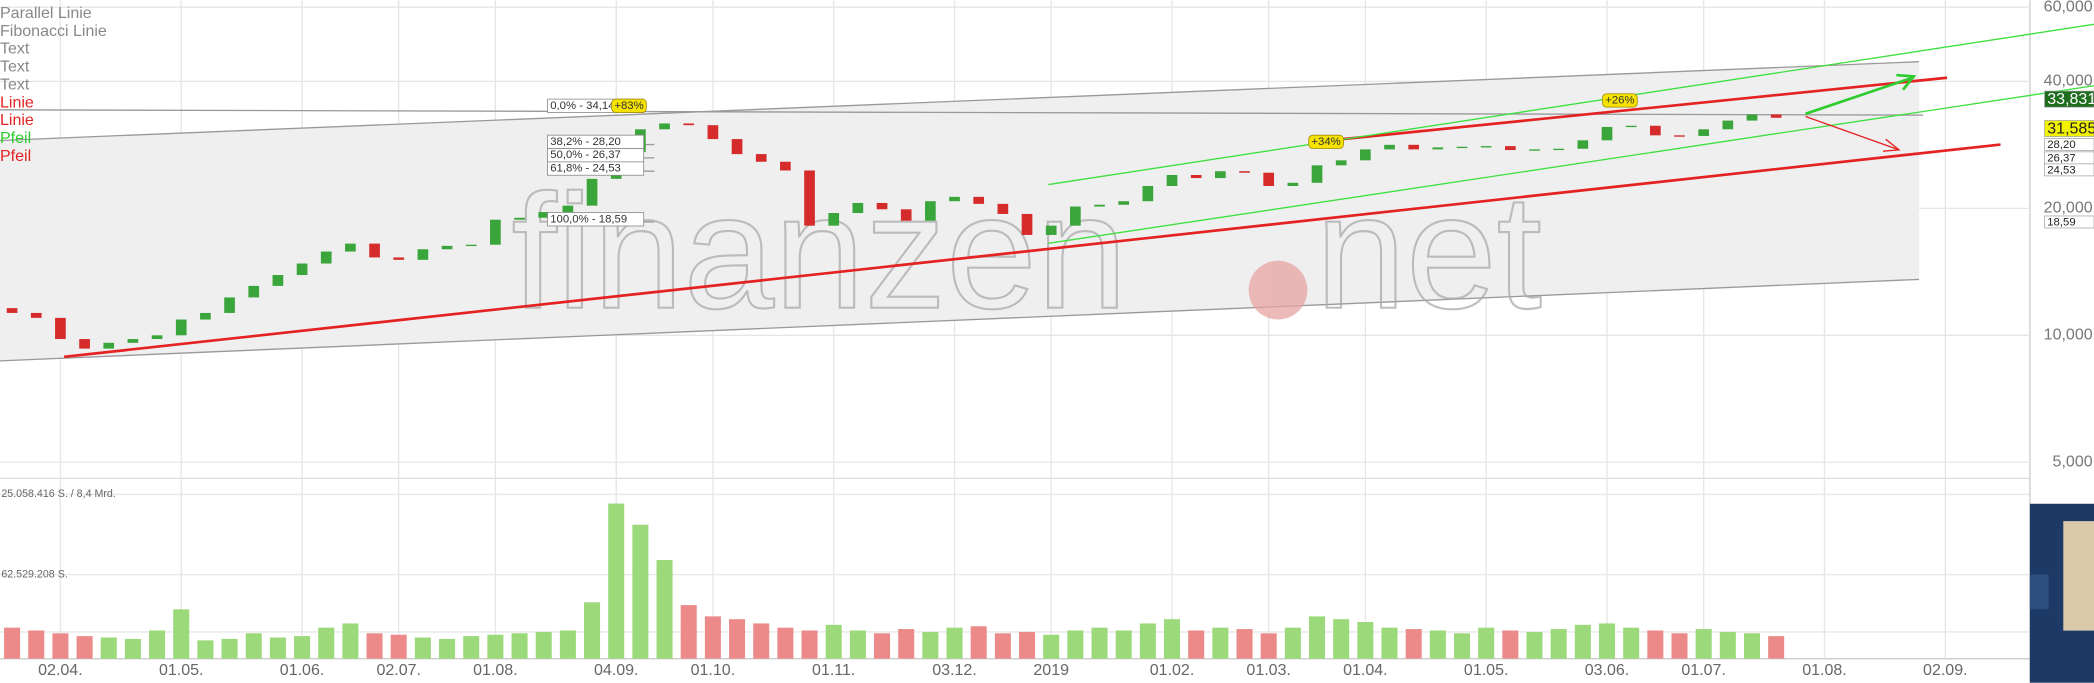 This screenshot has height=683, width=2094. Describe the element at coordinates (15, 84) in the screenshot. I see `drawing-legend-item: Text` at that location.